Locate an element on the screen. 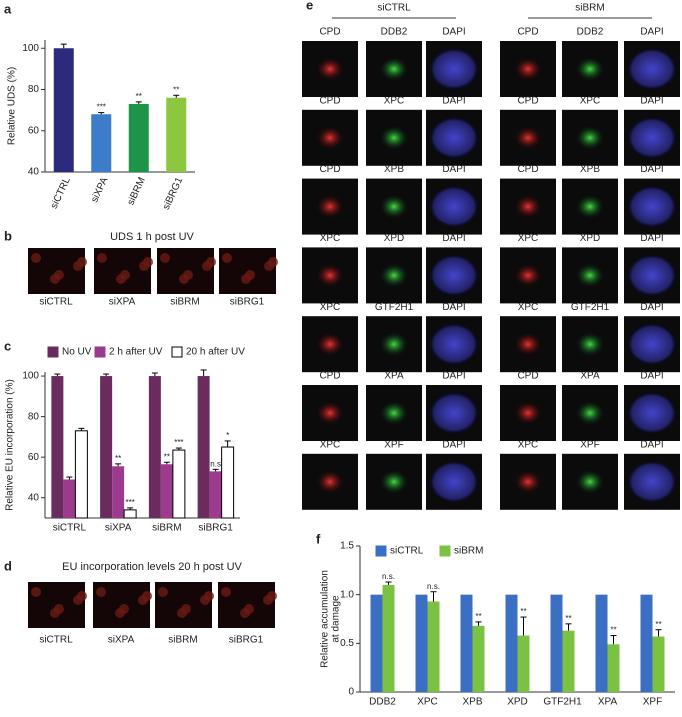  y-tick-label: 80 is located at coordinates (34, 416).